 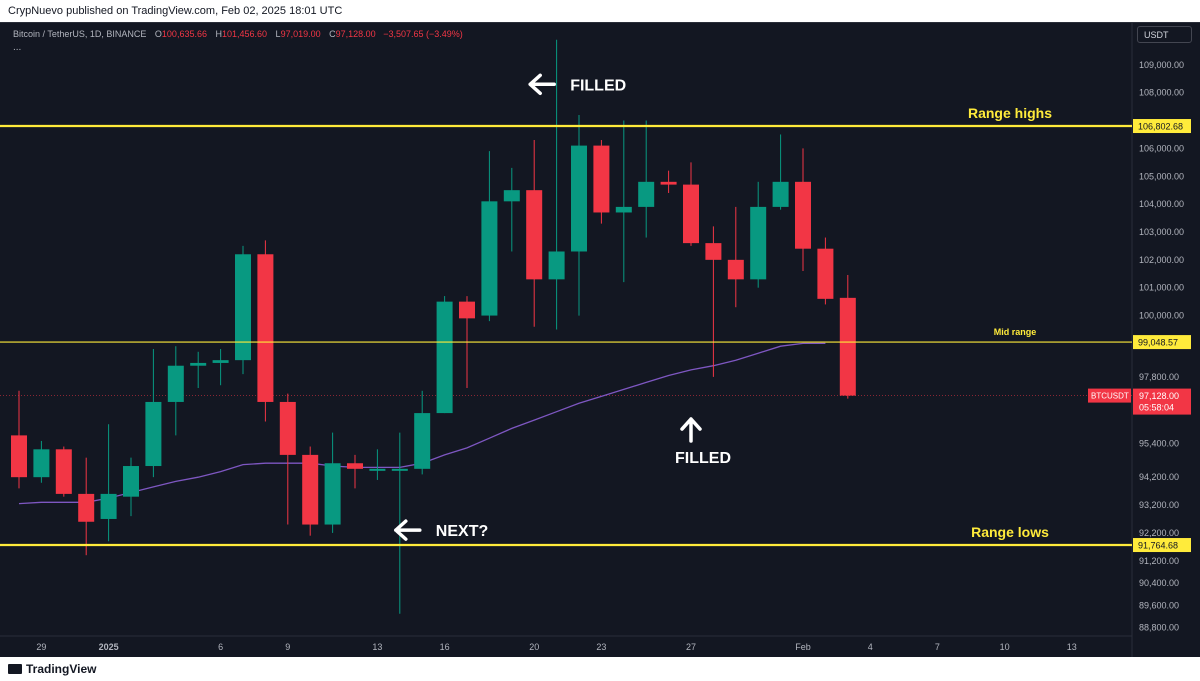 What do you see at coordinates (870, 647) in the screenshot?
I see `x-tick-label: 4` at bounding box center [870, 647].